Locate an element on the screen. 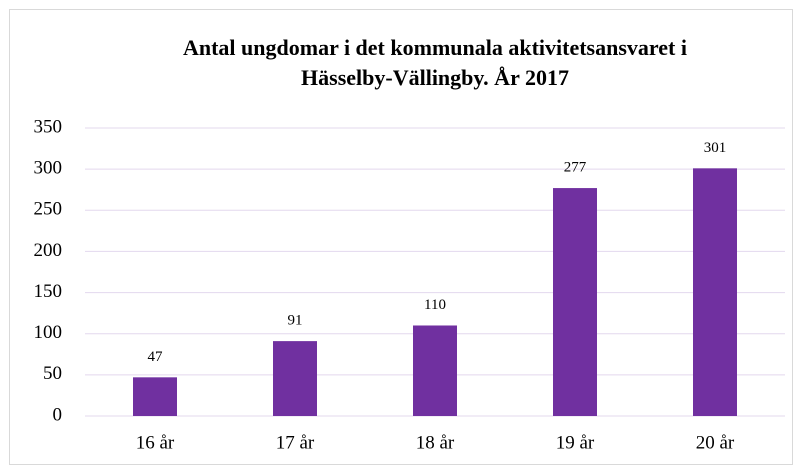 The height and width of the screenshot is (465, 802). data-label: 277 is located at coordinates (575, 168).